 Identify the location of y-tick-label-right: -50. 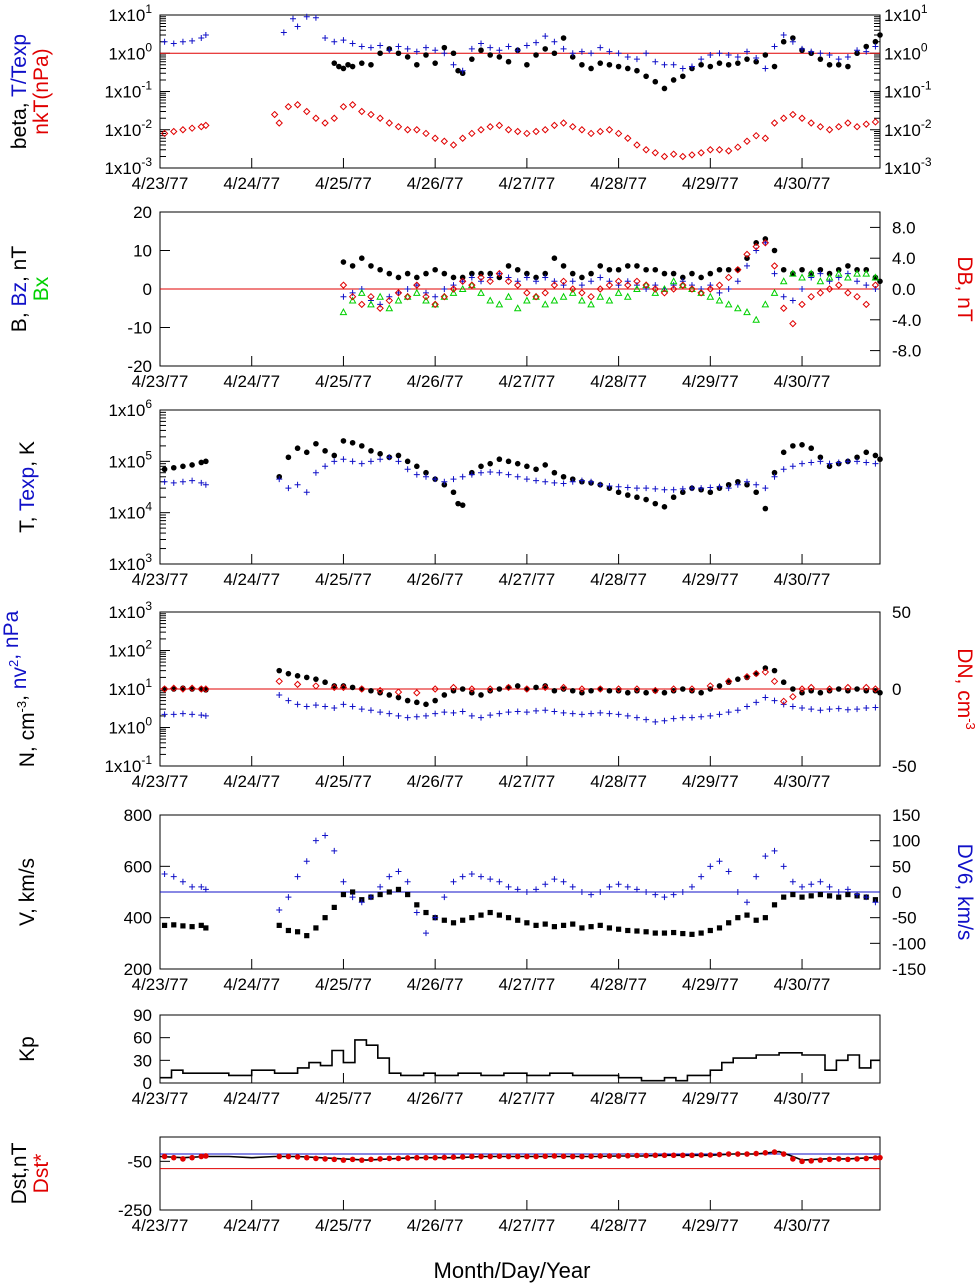
(904, 918).